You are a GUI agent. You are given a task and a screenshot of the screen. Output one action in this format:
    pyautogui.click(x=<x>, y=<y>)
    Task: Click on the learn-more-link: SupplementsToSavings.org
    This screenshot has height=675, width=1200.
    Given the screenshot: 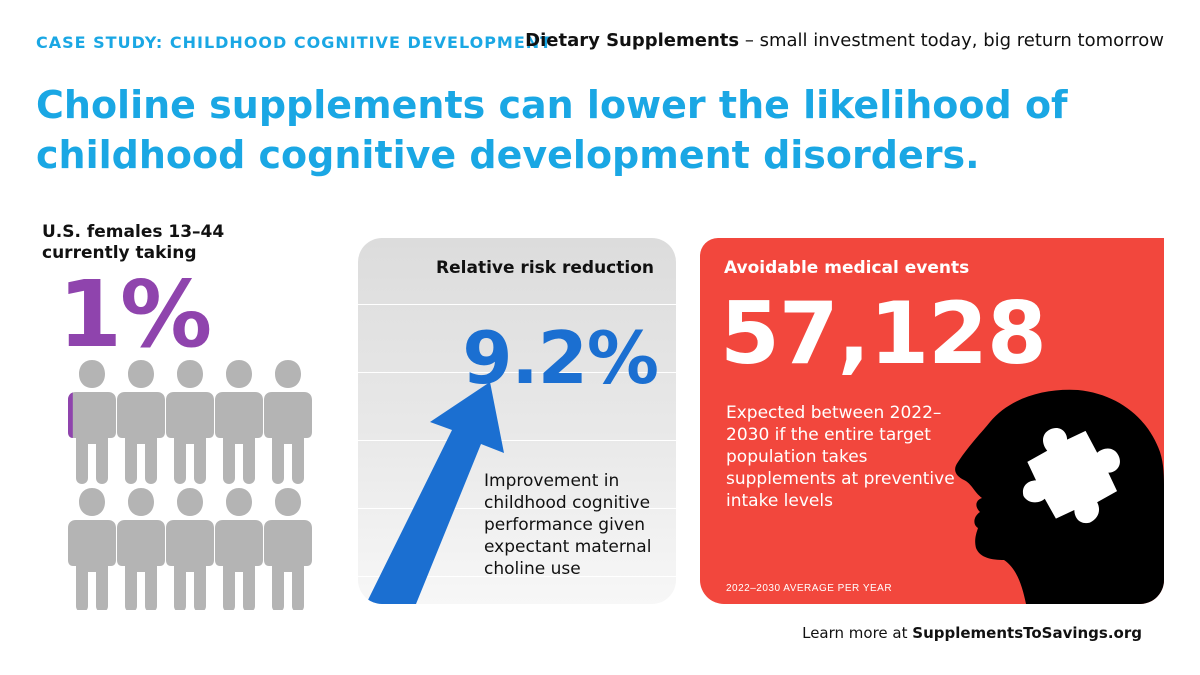 What is the action you would take?
    pyautogui.click(x=1027, y=633)
    